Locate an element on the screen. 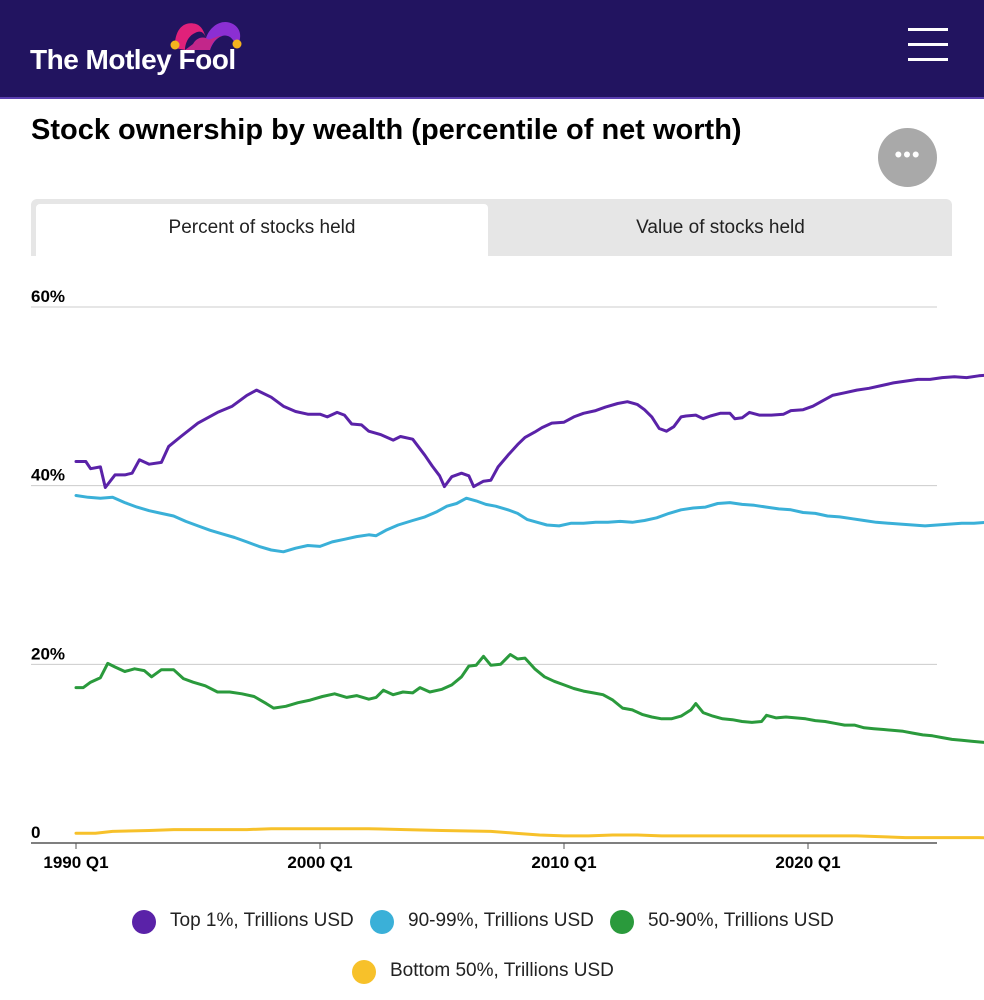 Image resolution: width=984 pixels, height=1000 pixels. legend-label: Bottom 50%, Trillions USD is located at coordinates (502, 970).